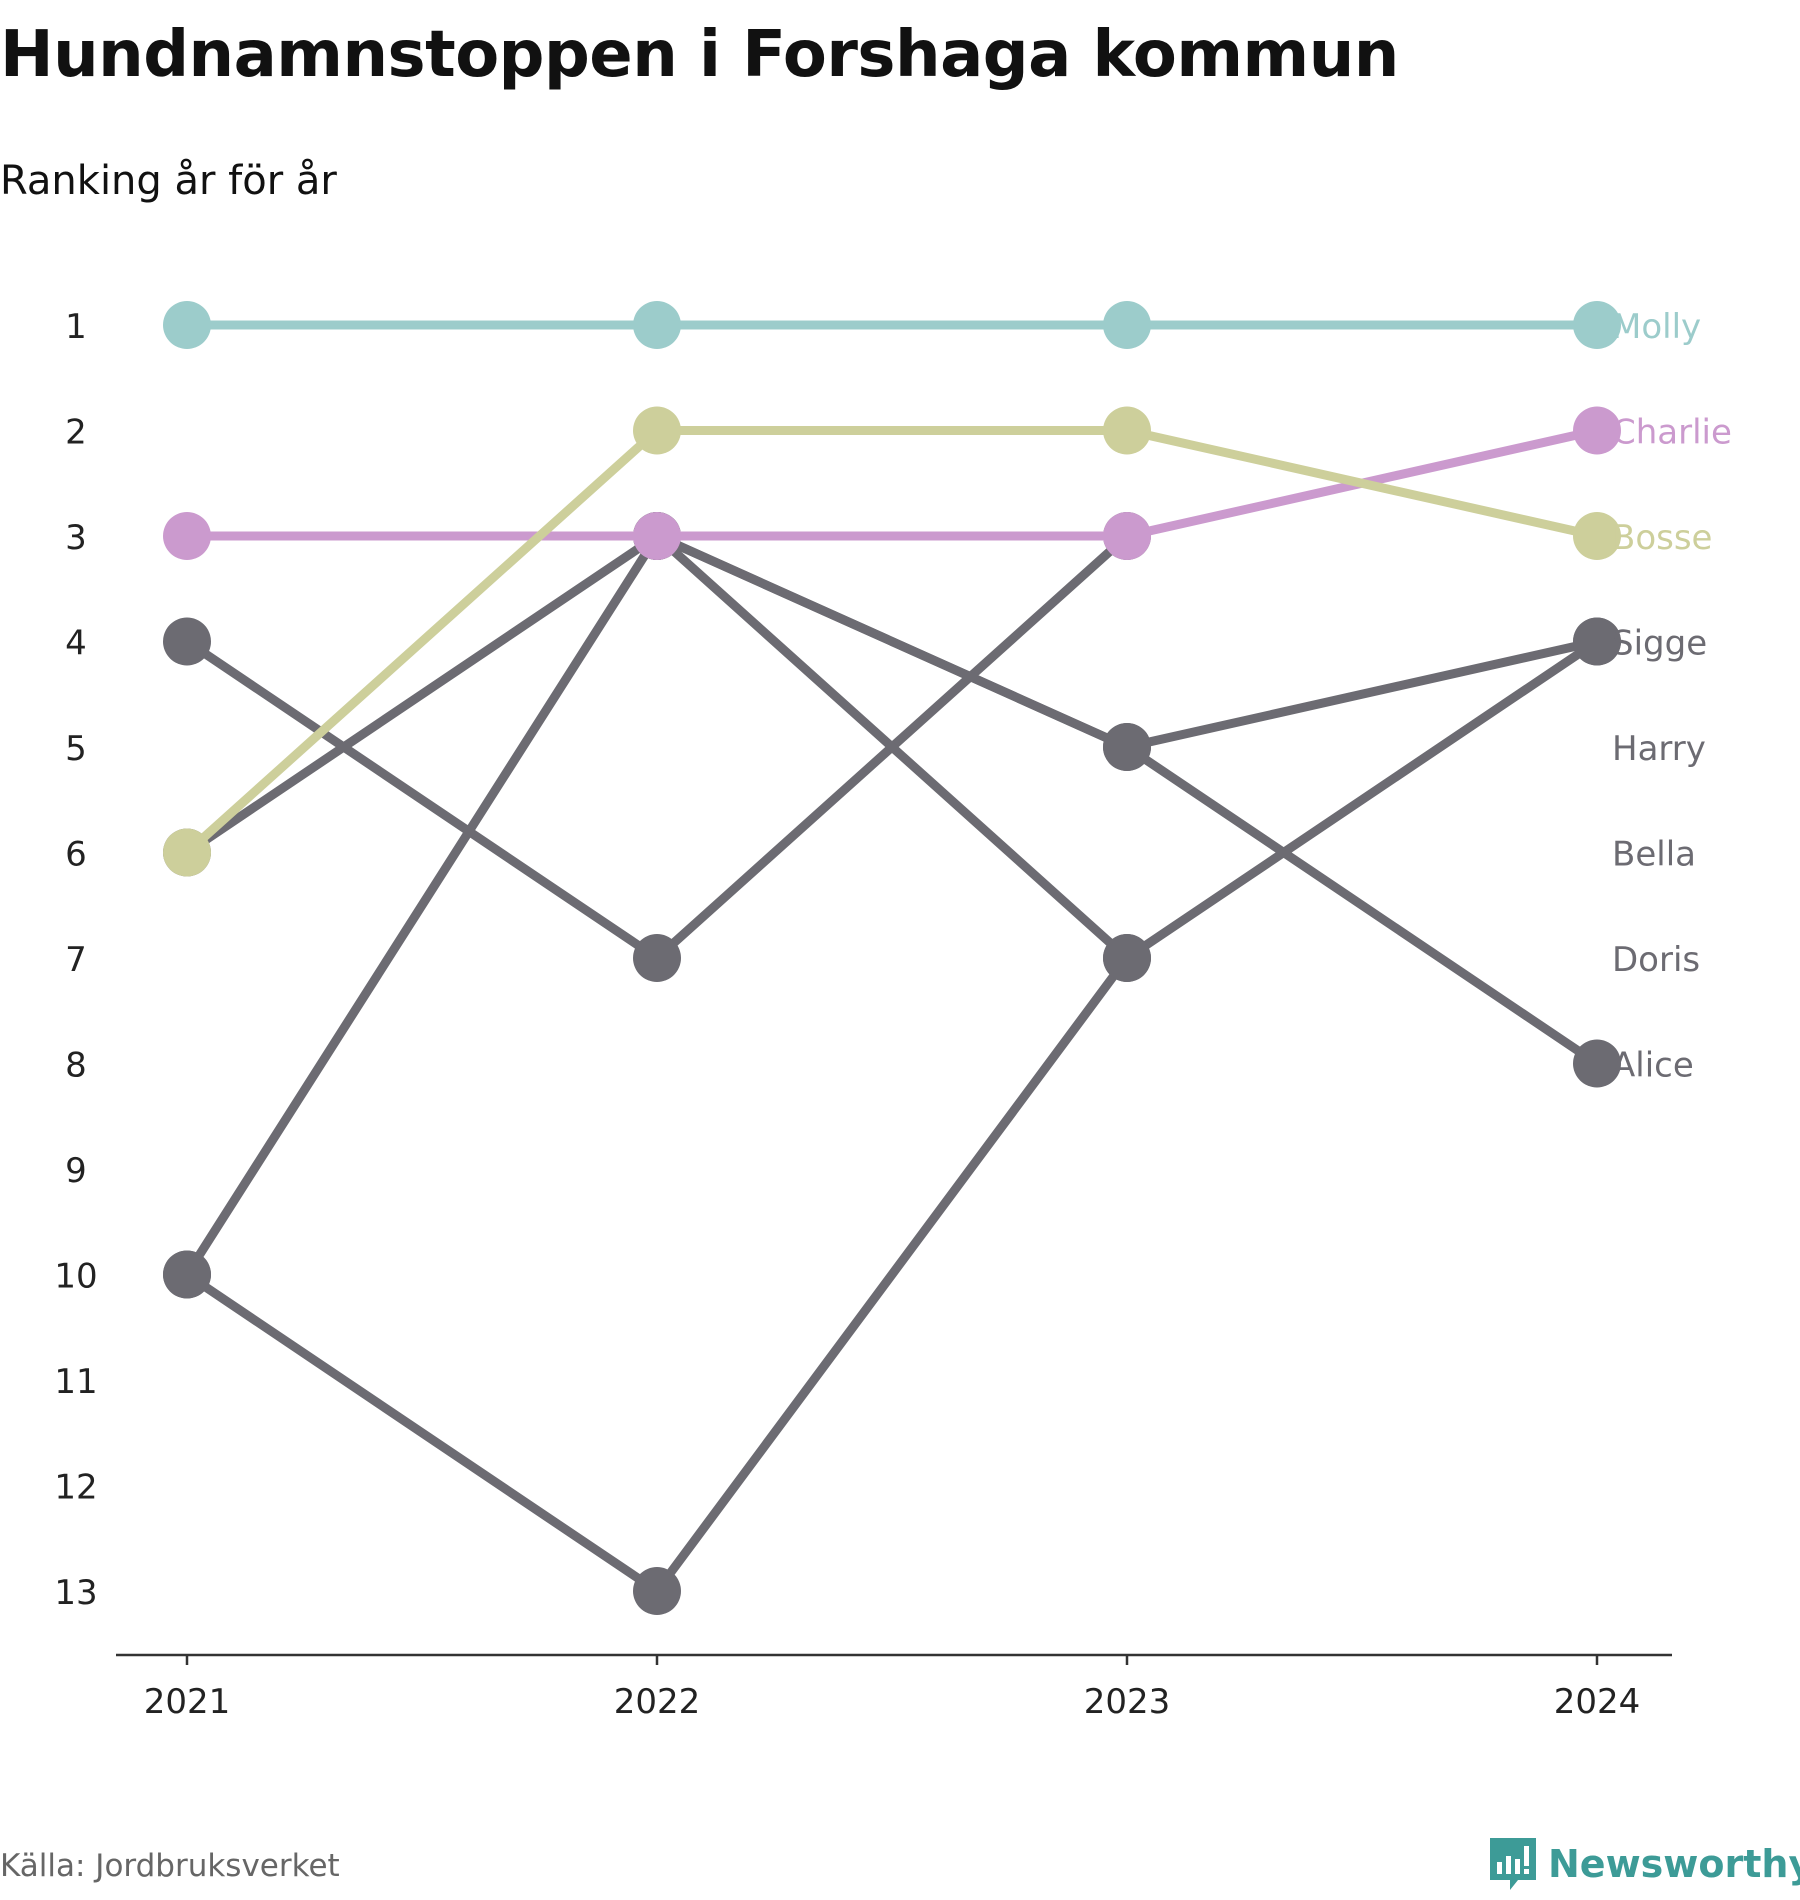 This screenshot has width=1800, height=1900. What do you see at coordinates (76, 644) in the screenshot?
I see `y-tick-label: 4` at bounding box center [76, 644].